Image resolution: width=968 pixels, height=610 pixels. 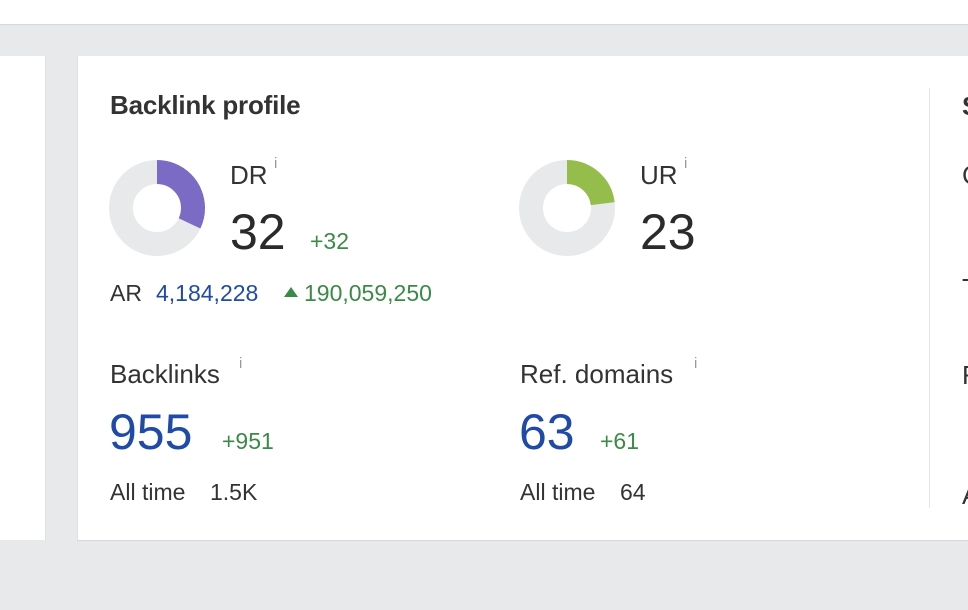 I want to click on ref-domains-value: 63, so click(x=547, y=432).